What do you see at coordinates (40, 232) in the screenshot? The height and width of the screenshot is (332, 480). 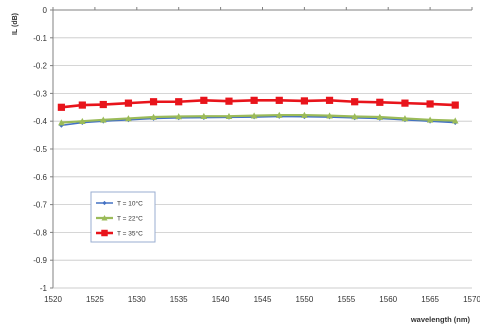 I see `y-tick-label: -0.8` at bounding box center [40, 232].